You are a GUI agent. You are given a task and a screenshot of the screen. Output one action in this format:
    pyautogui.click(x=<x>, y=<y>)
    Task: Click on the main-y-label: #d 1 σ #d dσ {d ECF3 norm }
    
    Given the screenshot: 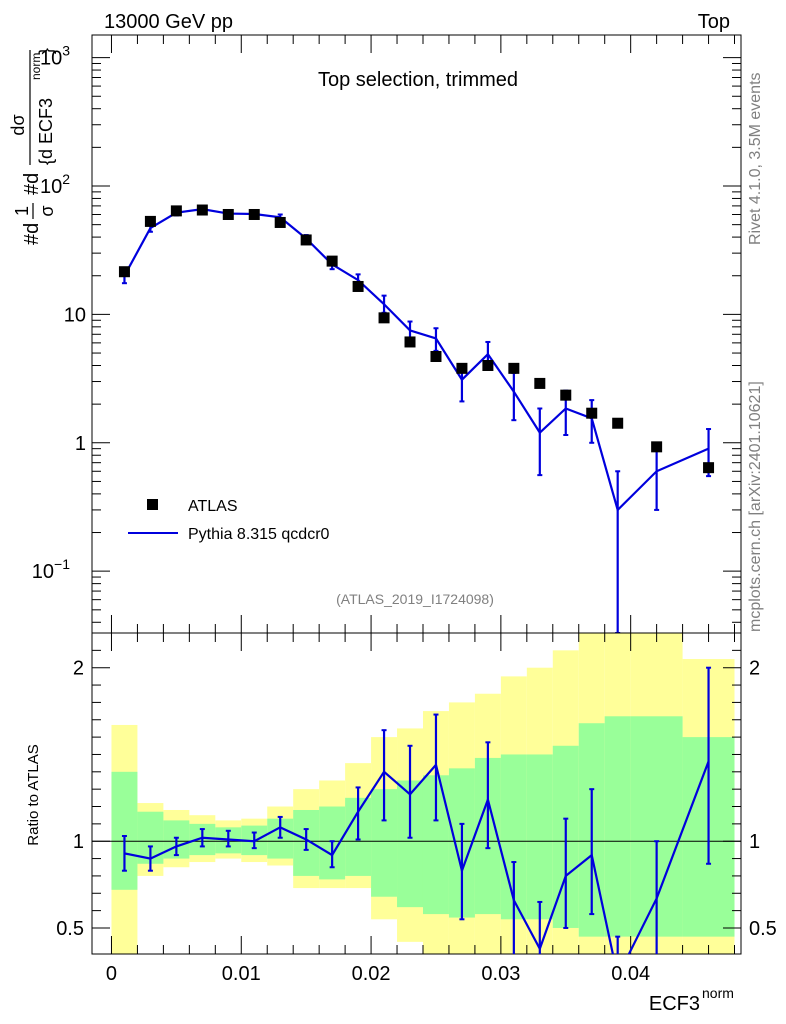 What is the action you would take?
    pyautogui.click(x=32, y=146)
    